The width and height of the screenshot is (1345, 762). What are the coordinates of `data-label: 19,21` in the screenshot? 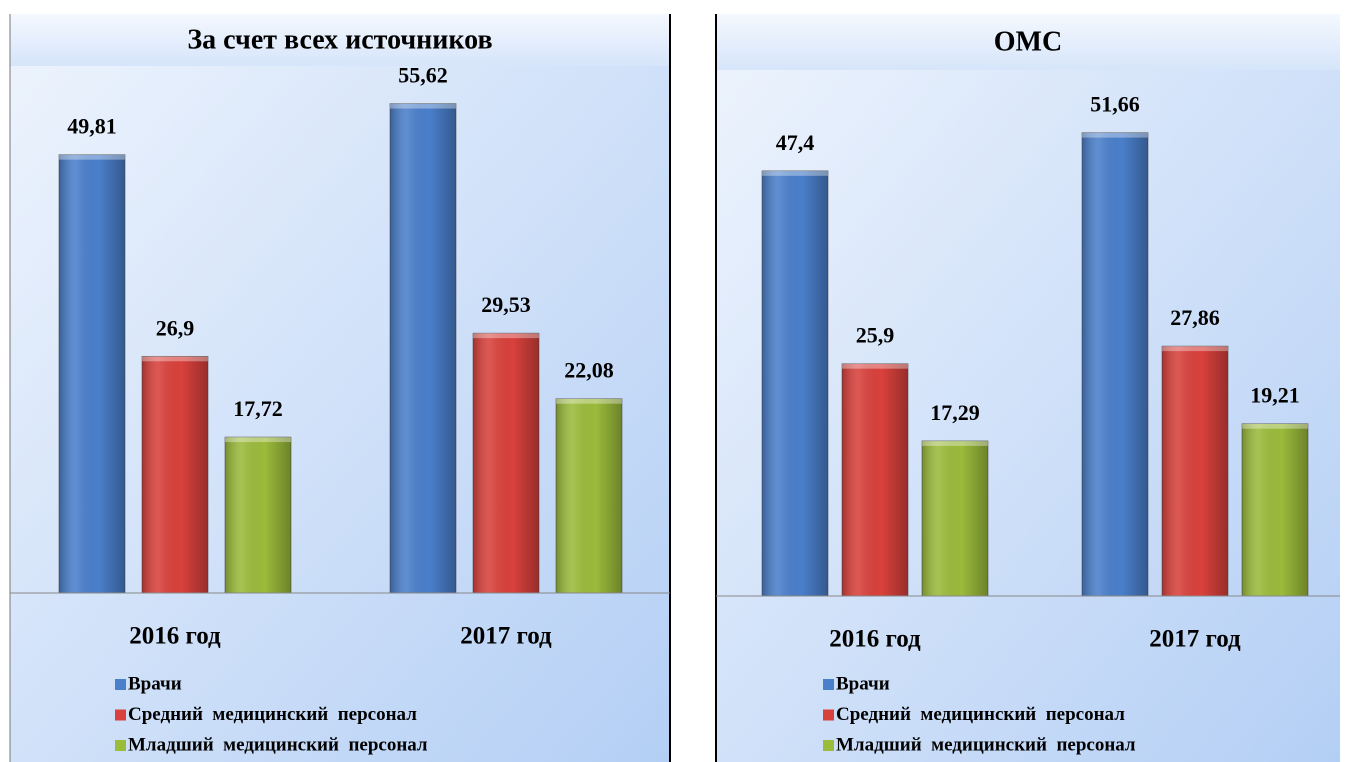 It's located at (1275, 395).